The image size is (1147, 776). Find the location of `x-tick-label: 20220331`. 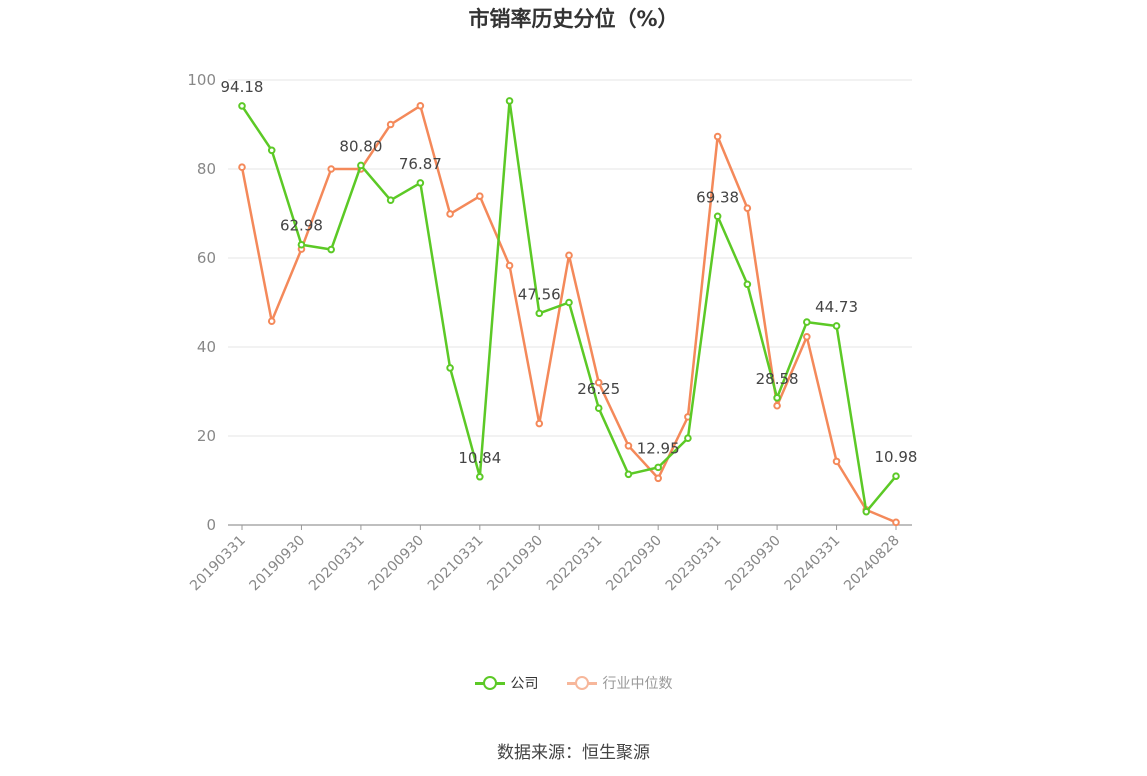

x-tick-label: 20220331 is located at coordinates (575, 564).